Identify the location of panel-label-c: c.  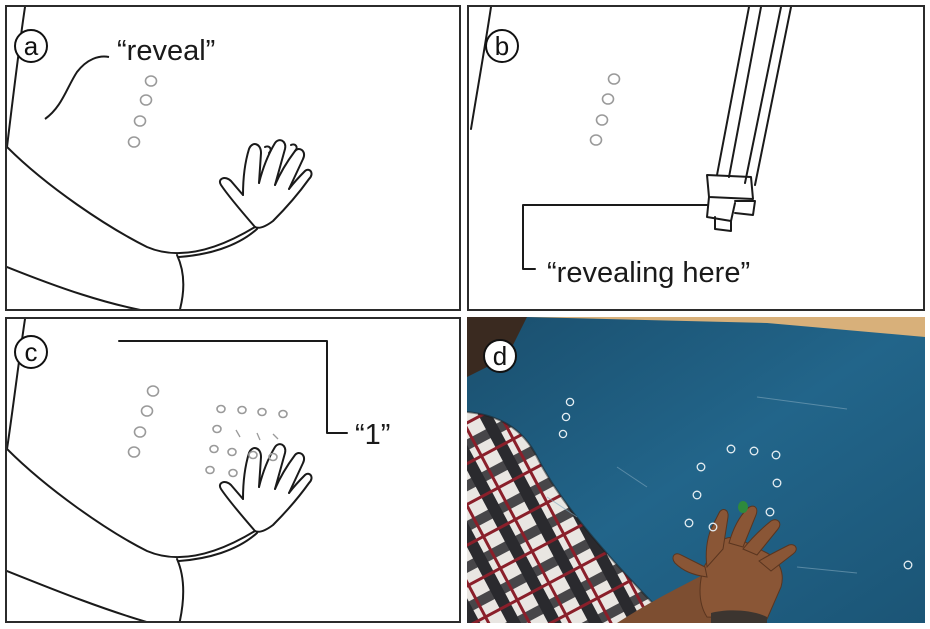
(31, 352).